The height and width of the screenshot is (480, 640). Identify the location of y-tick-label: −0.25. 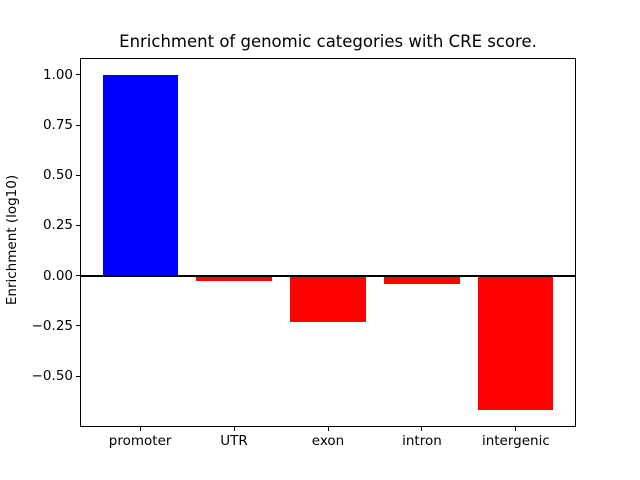
(52, 325).